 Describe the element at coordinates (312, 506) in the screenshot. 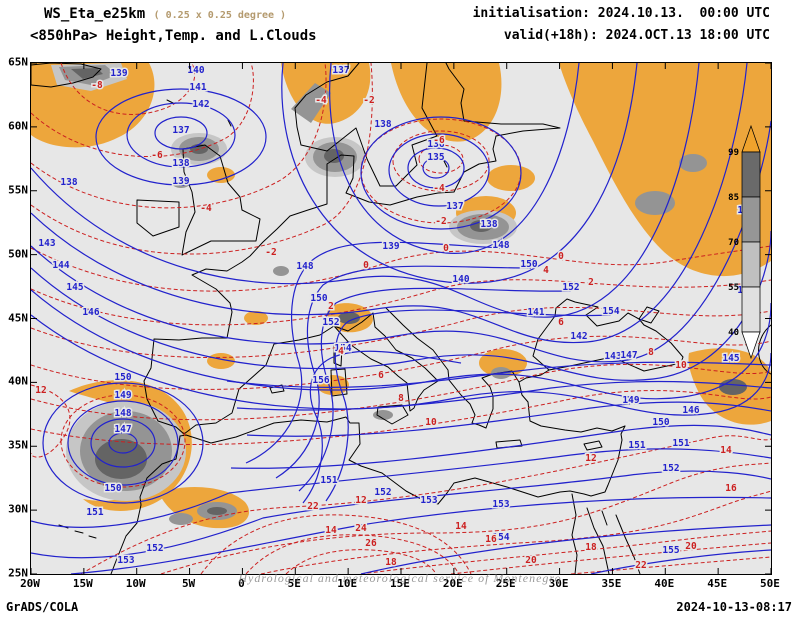

I see `temp-contour-label: 22` at that location.